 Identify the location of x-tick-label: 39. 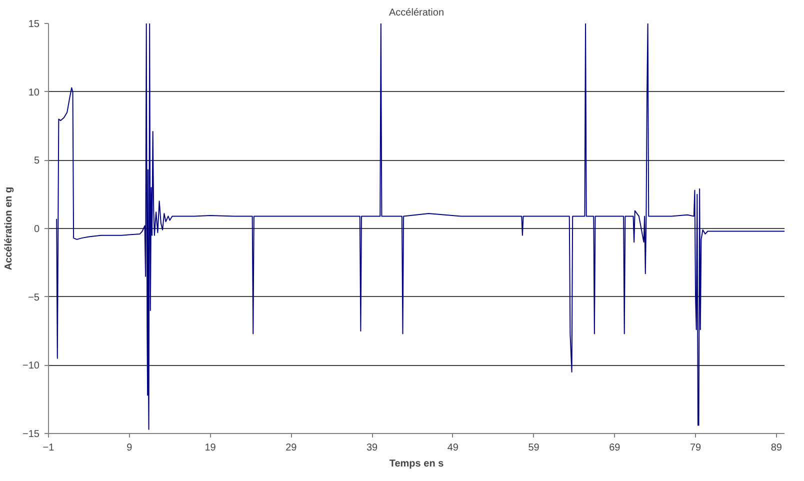
(372, 448).